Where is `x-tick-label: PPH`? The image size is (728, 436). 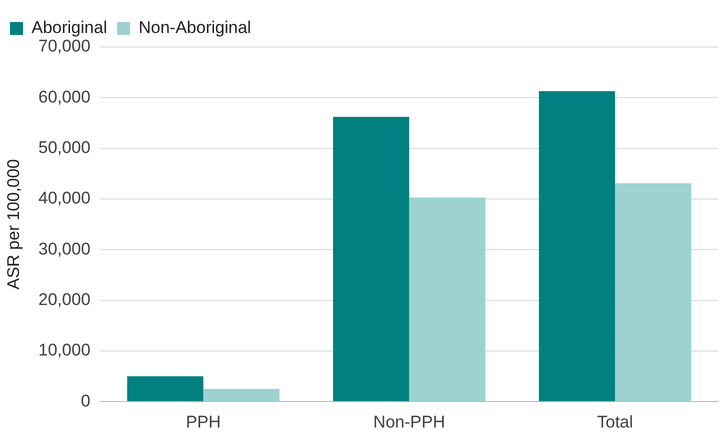
x-tick-label: PPH is located at coordinates (203, 422).